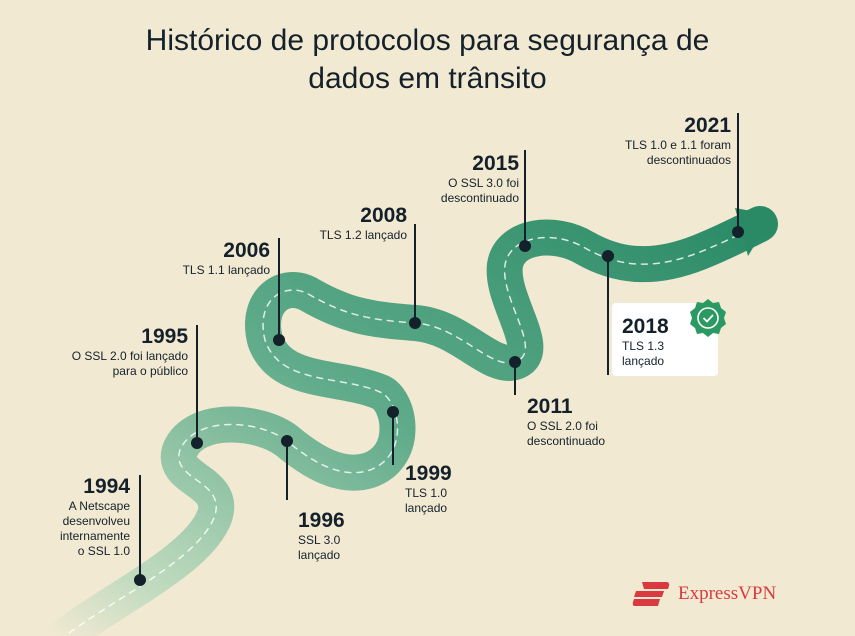  What do you see at coordinates (651, 594) in the screenshot?
I see `expressvpn-logo-icon` at bounding box center [651, 594].